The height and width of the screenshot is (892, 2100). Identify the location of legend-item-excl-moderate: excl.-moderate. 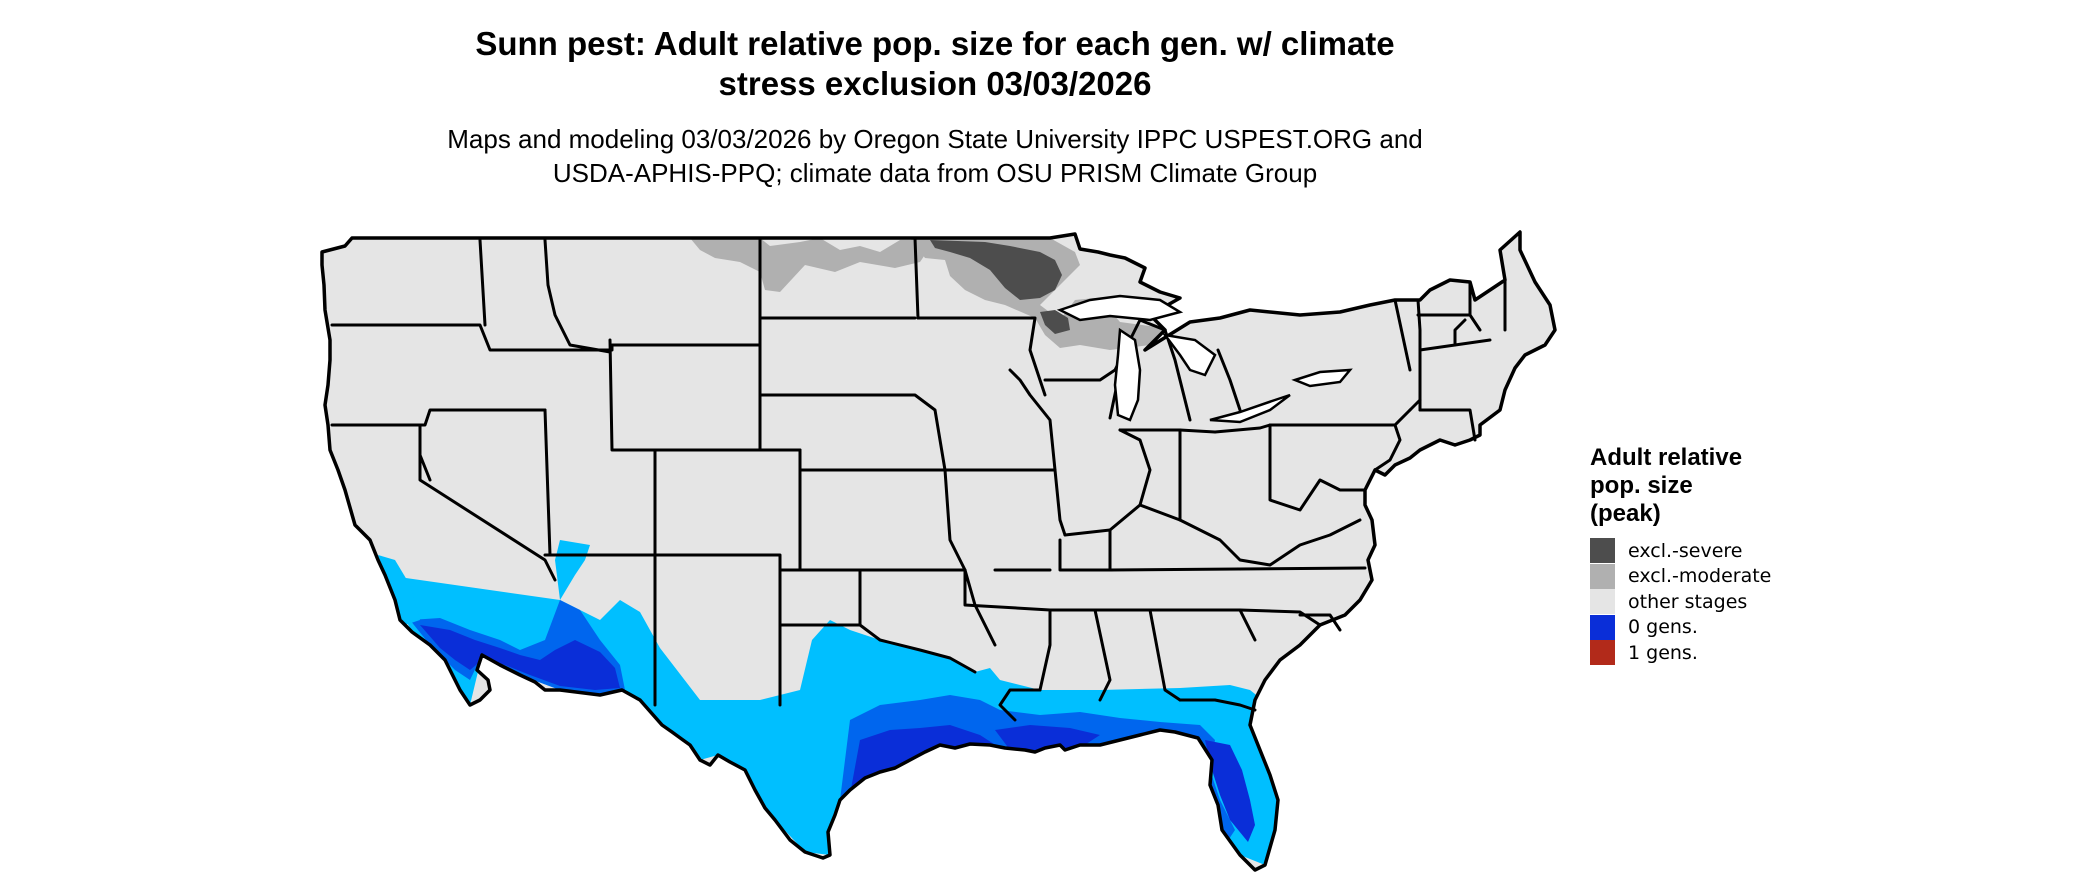
(1740, 576).